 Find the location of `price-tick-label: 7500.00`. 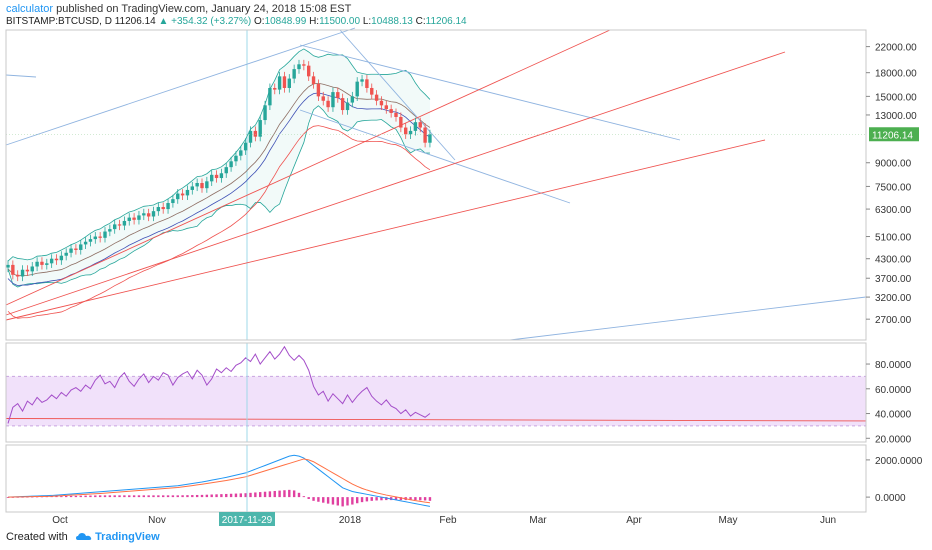

price-tick-label: 7500.00 is located at coordinates (893, 187).